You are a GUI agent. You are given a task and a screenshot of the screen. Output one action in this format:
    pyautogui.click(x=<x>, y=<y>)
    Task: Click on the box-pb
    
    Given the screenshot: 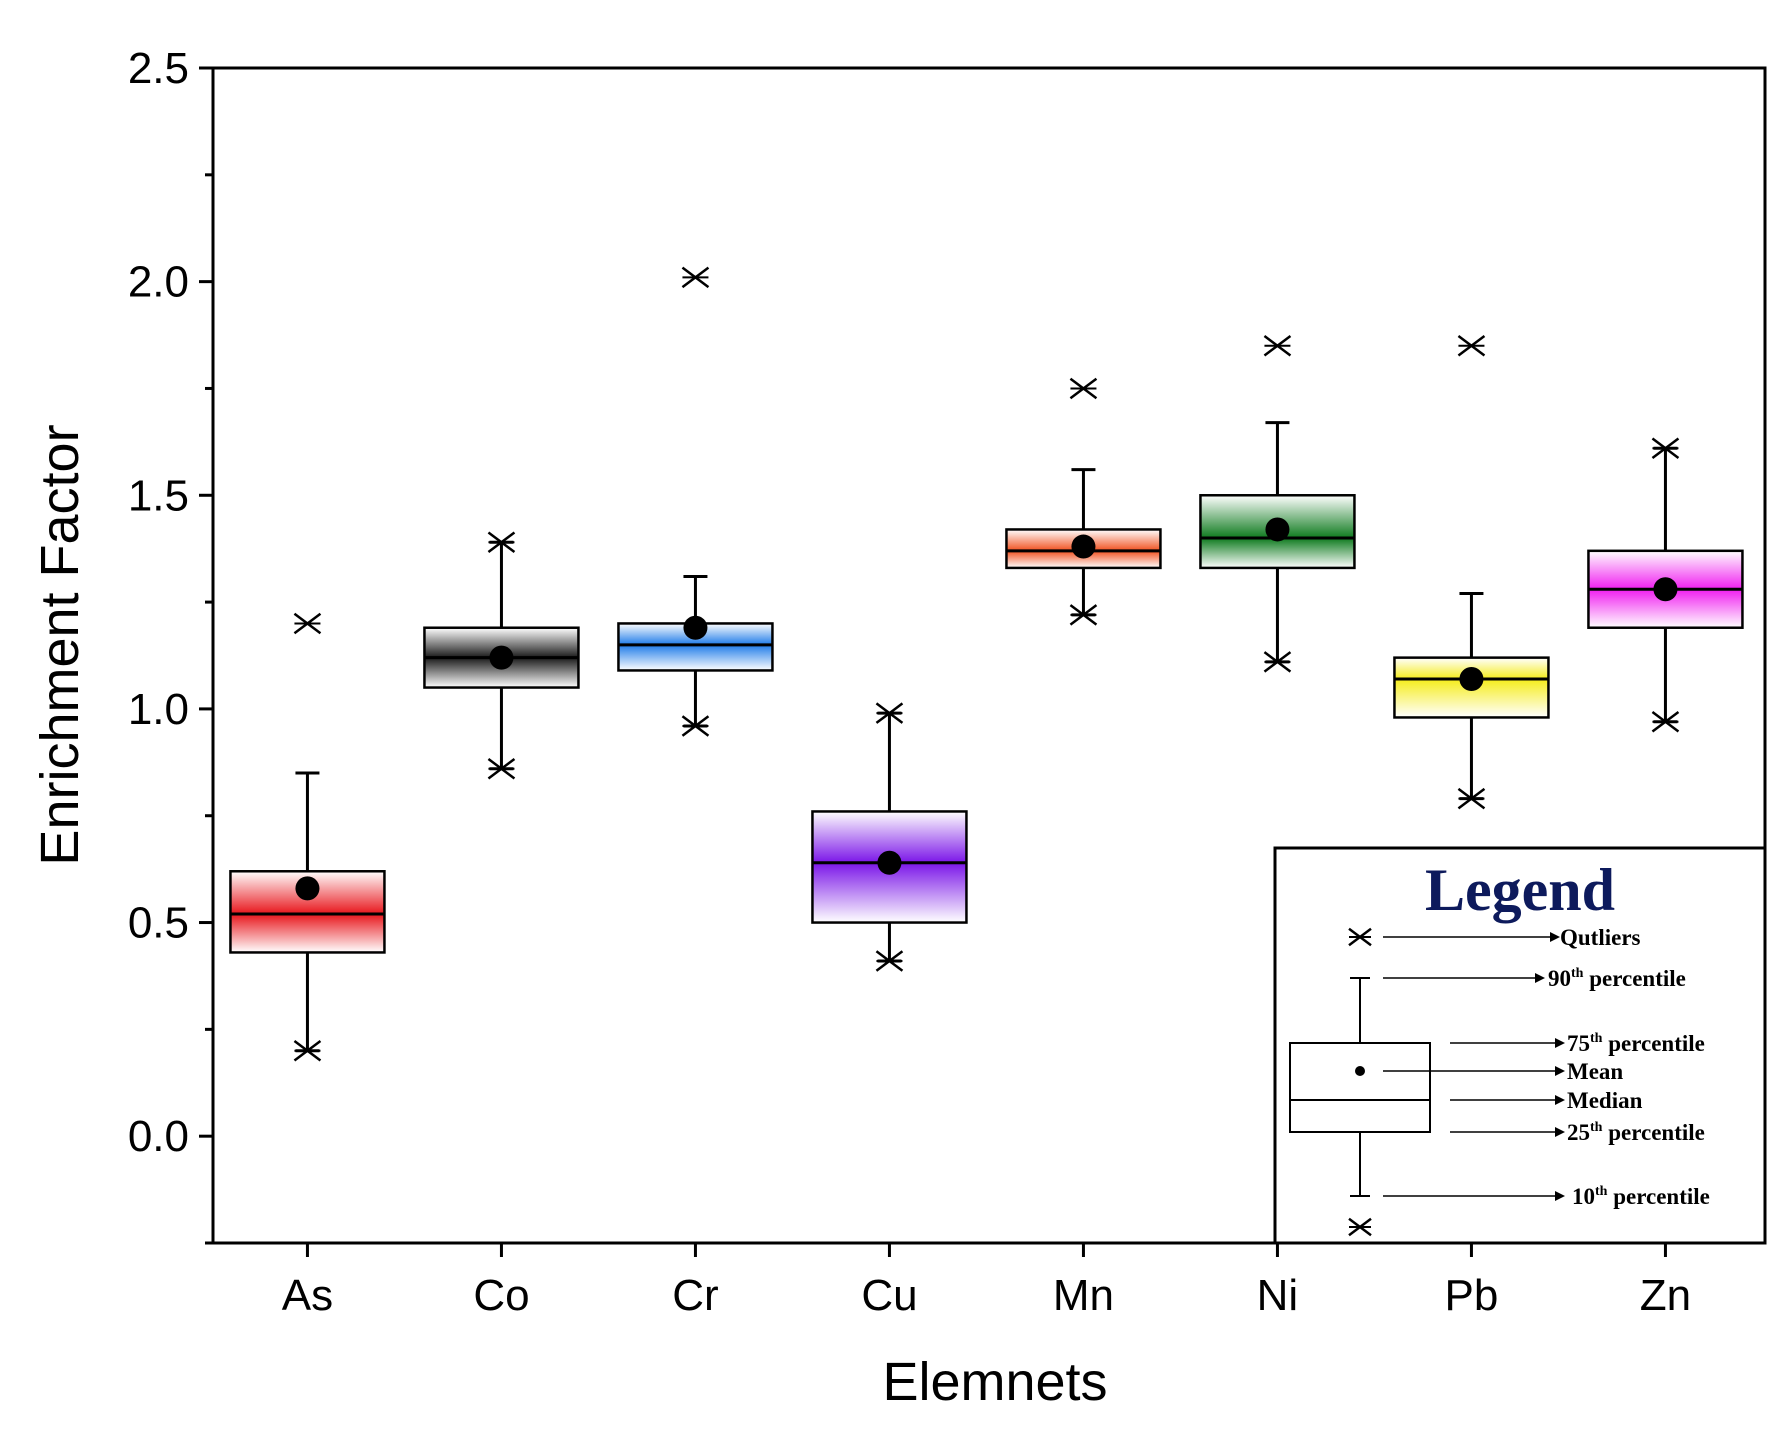 What is the action you would take?
    pyautogui.click(x=1471, y=572)
    